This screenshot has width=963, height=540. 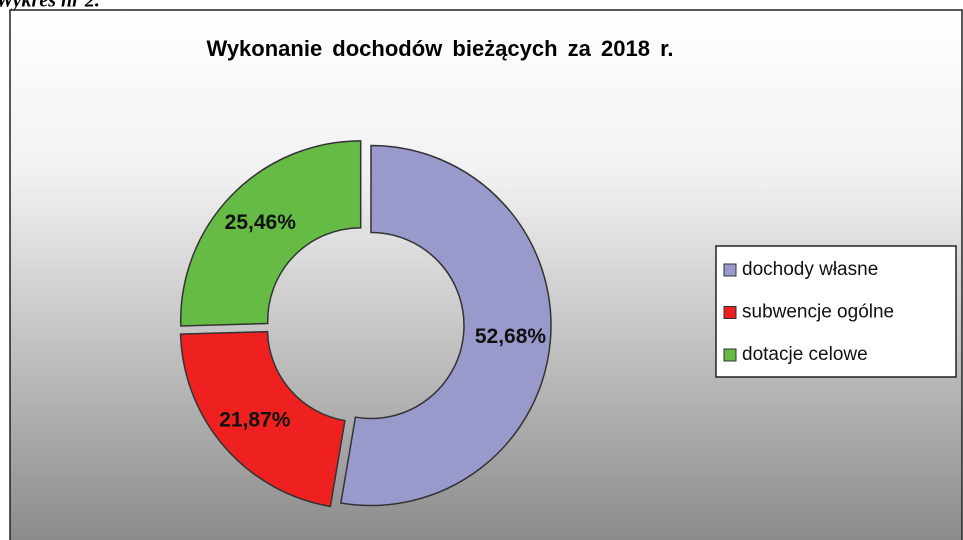 I want to click on legend-label: subwencje ogólne, so click(x=818, y=312).